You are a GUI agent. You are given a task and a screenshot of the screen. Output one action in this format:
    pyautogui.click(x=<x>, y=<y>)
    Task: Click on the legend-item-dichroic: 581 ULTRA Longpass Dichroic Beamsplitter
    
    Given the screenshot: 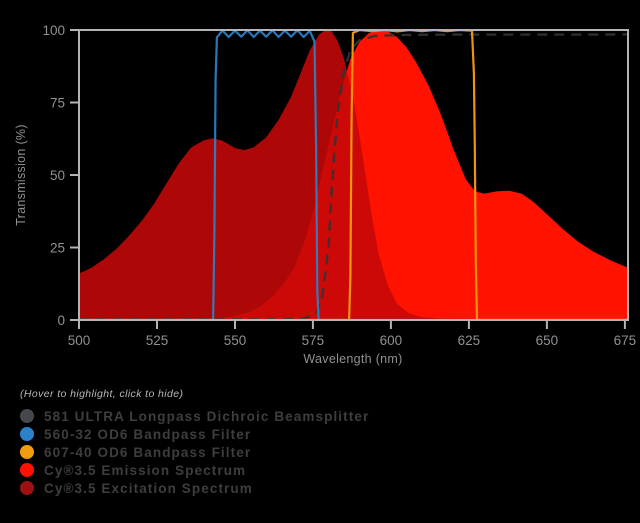 What is the action you would take?
    pyautogui.click(x=330, y=416)
    